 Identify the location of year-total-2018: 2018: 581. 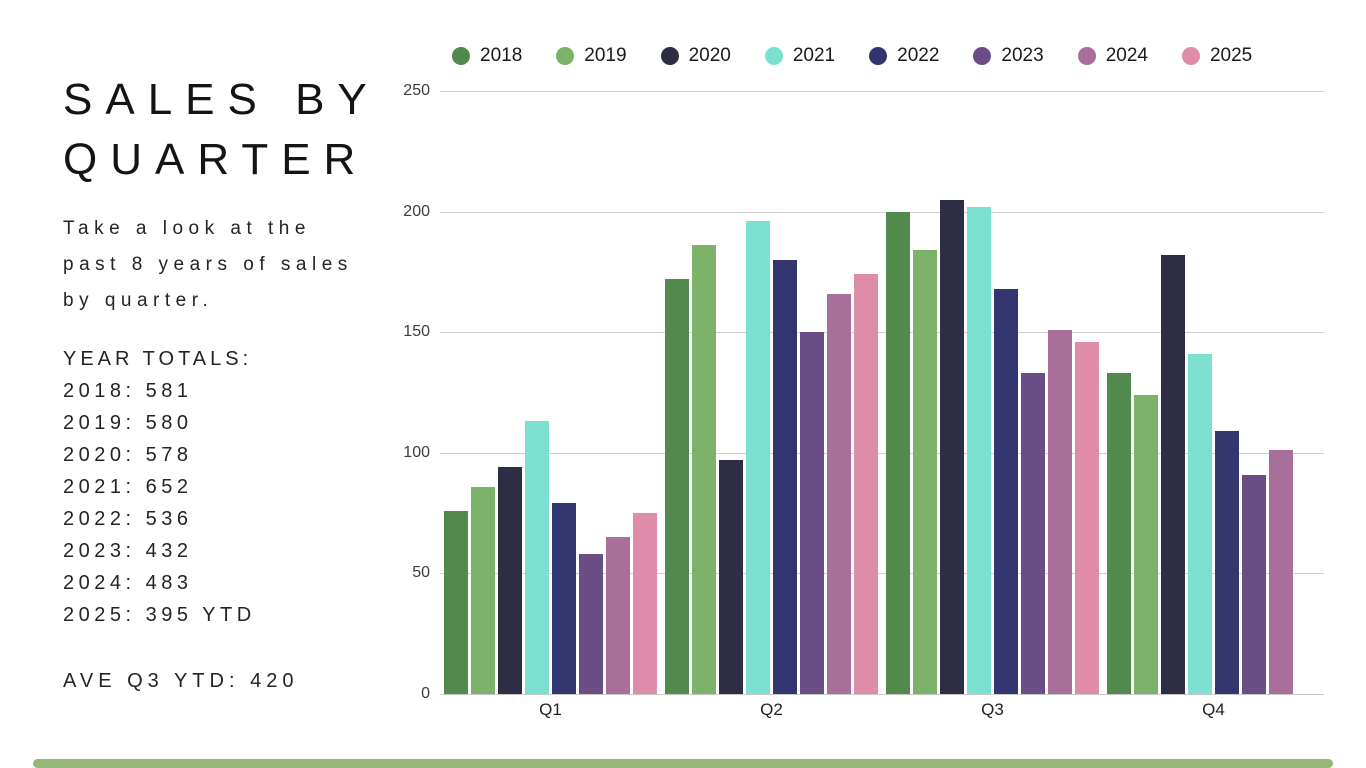
(128, 391).